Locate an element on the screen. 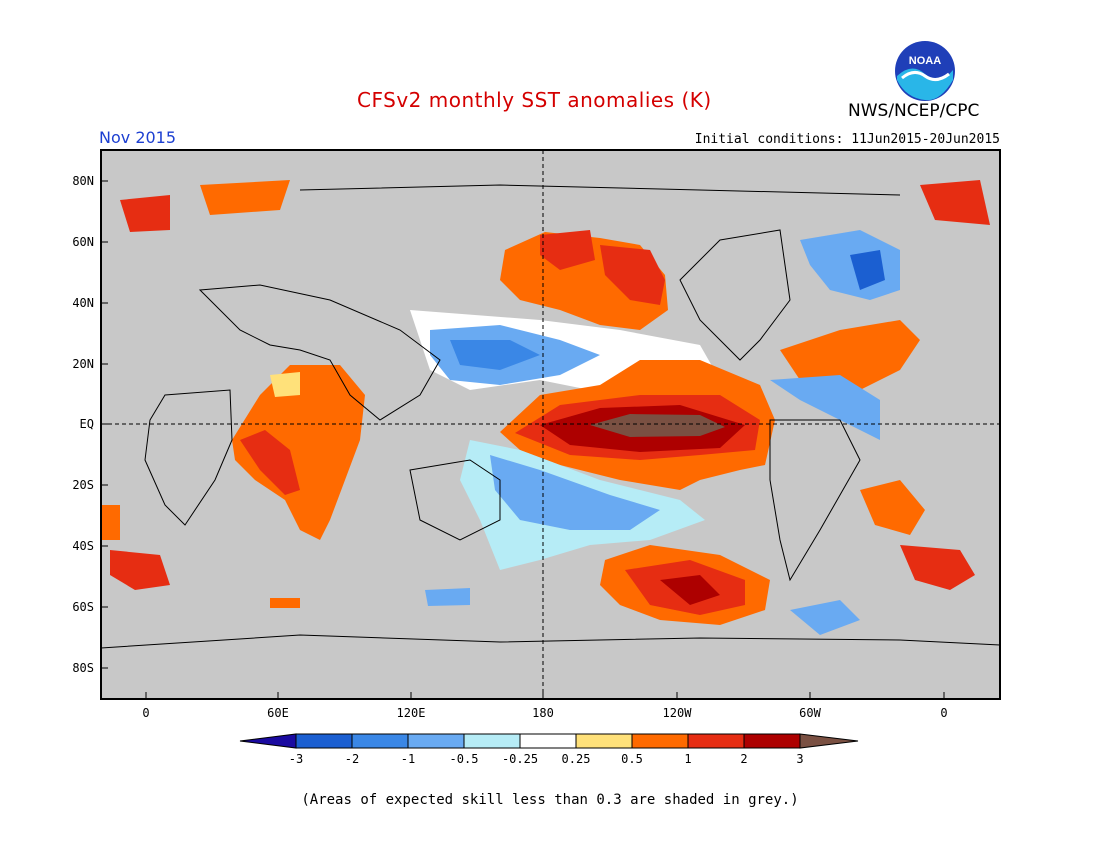 The width and height of the screenshot is (1100, 850). colorbar-label: -0.25 is located at coordinates (520, 759).